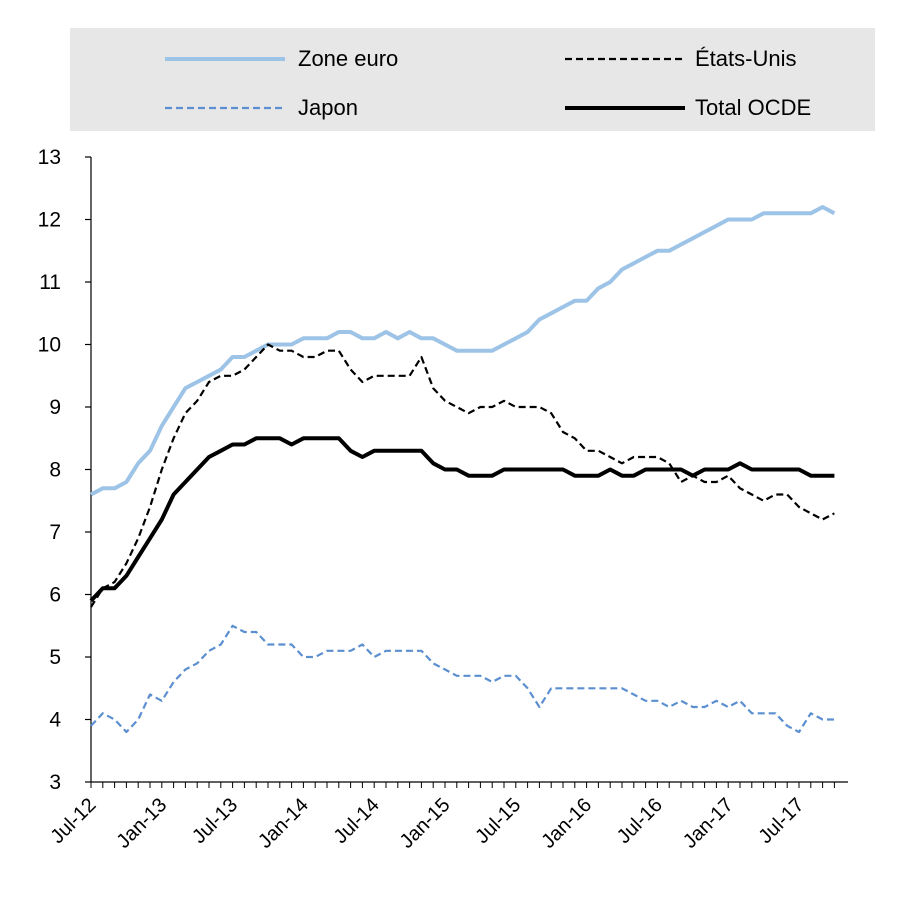 The width and height of the screenshot is (920, 908). I want to click on y-tick-label: 10, so click(49, 345).